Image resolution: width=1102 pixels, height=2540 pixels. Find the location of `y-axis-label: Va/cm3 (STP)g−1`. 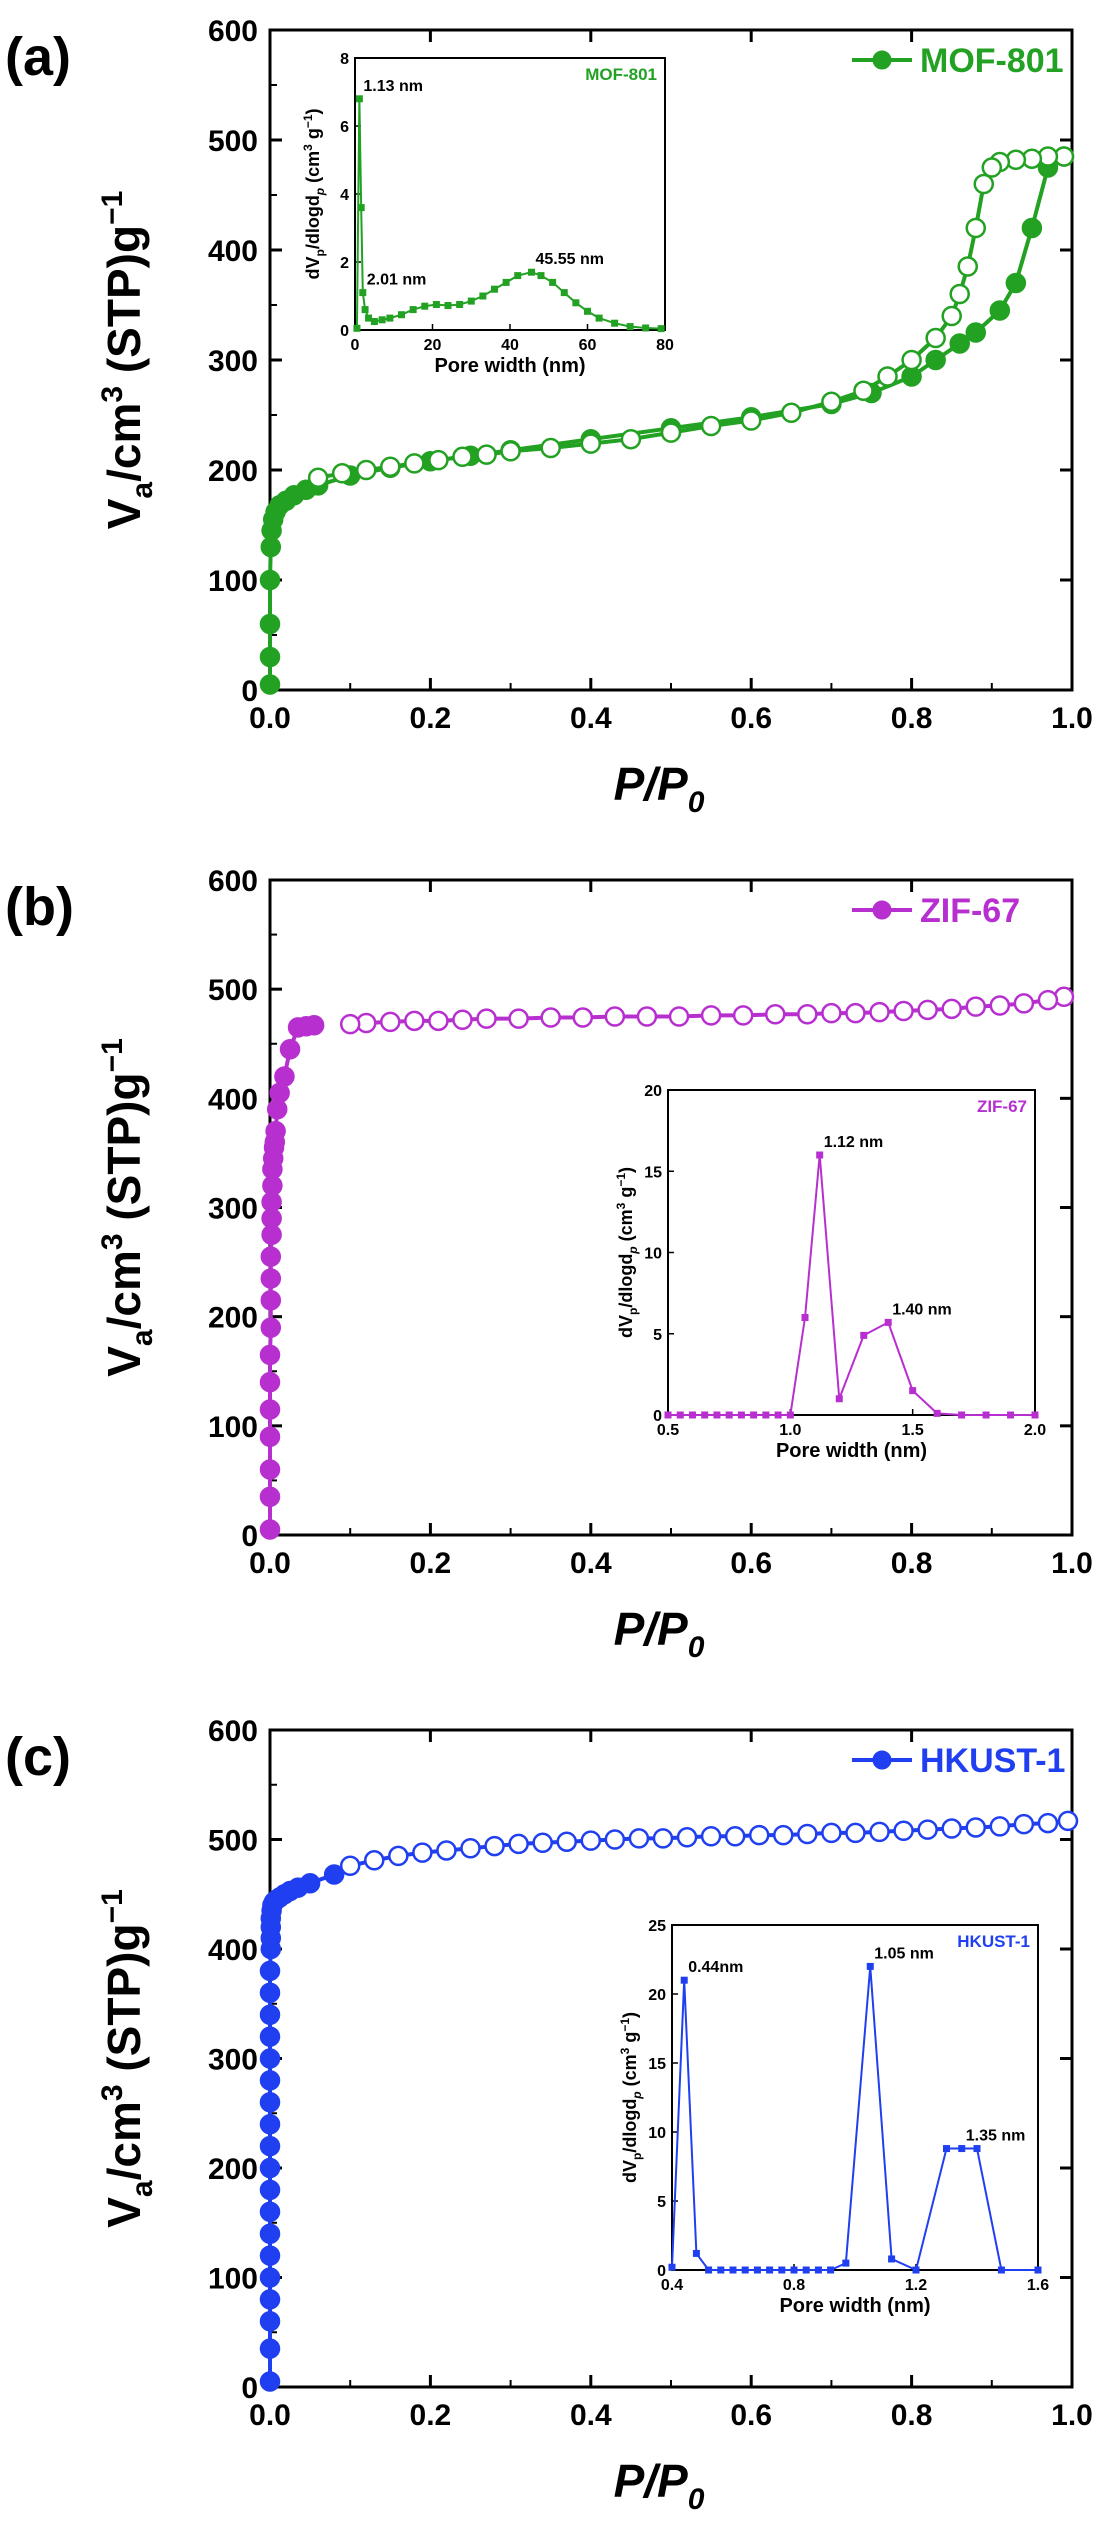

y-axis-label: Va/cm3 (STP)g−1 is located at coordinates (127, 1207).